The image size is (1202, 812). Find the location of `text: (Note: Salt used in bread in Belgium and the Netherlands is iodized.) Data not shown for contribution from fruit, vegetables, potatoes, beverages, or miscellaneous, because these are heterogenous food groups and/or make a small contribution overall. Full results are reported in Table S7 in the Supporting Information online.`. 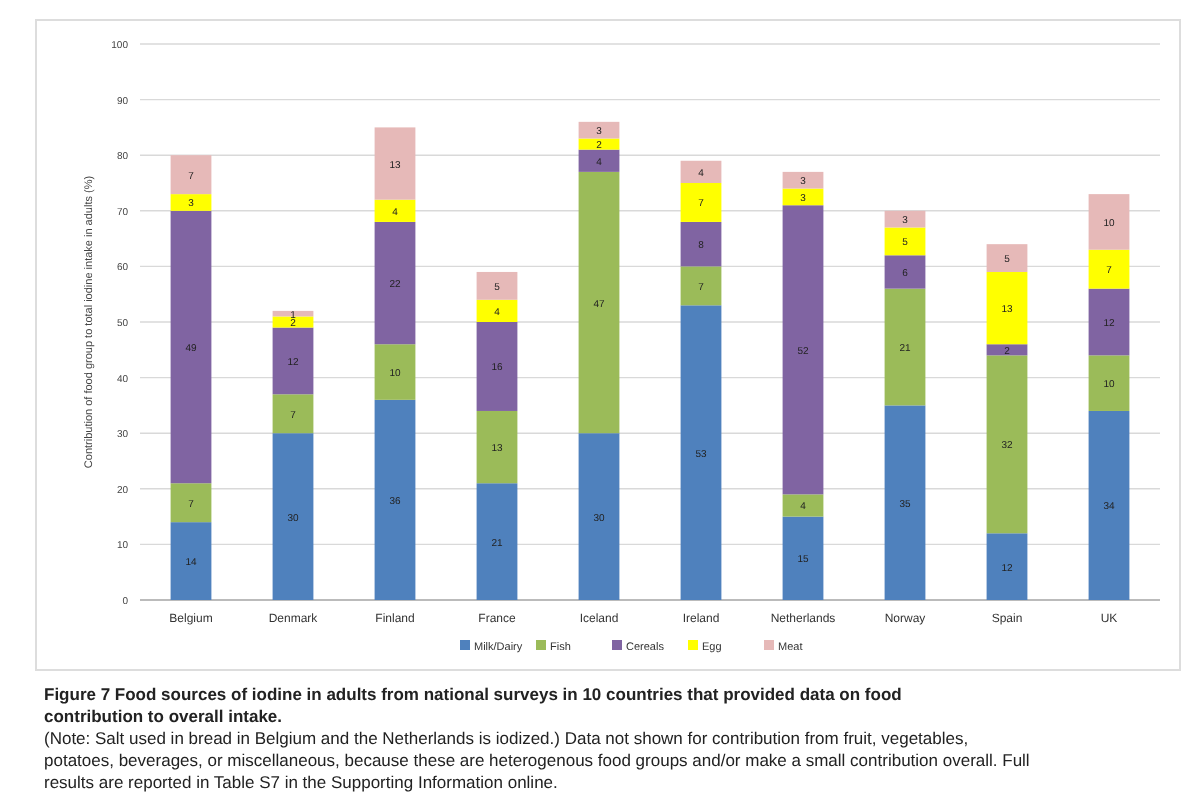

text: (Note: Salt used in bread in Belgium and the Netherlands is iodized.) Data not shown for contribution from fruit, vegetables, potatoes, beverages, or miscellaneous, because these are heterogenous food groups and/or make a small contribution overall. Full results are reported in Table S7 in the Supporting Information online. is located at coordinates (537, 760).